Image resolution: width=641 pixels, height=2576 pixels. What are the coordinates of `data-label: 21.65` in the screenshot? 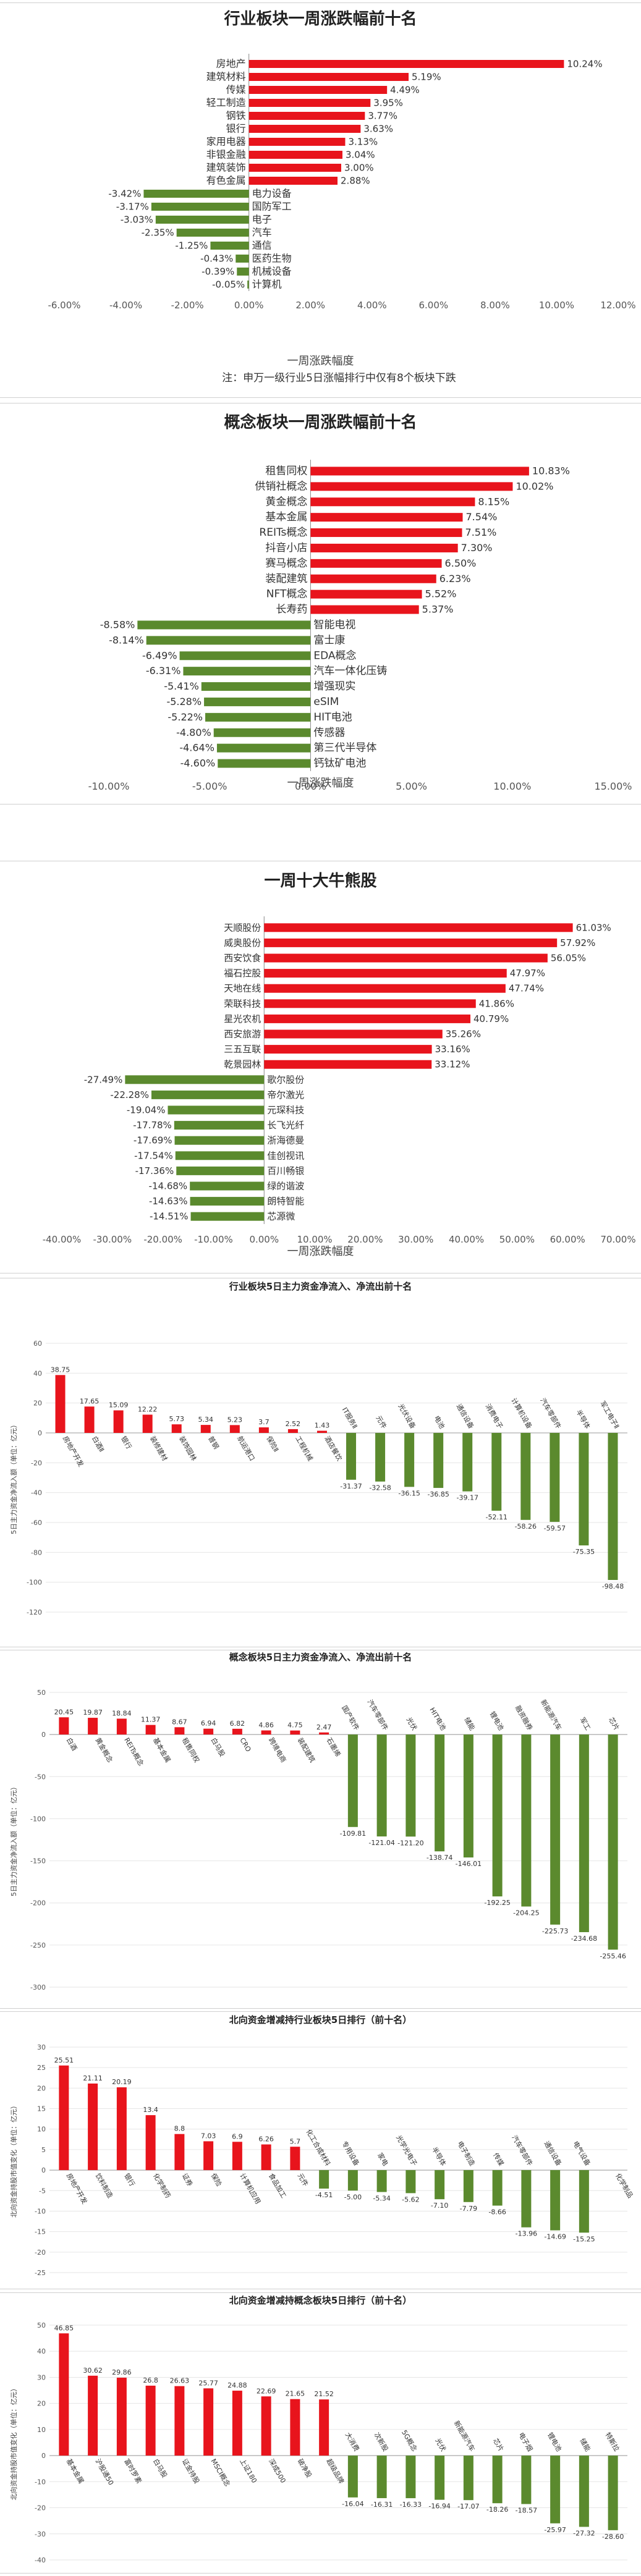 It's located at (295, 2394).